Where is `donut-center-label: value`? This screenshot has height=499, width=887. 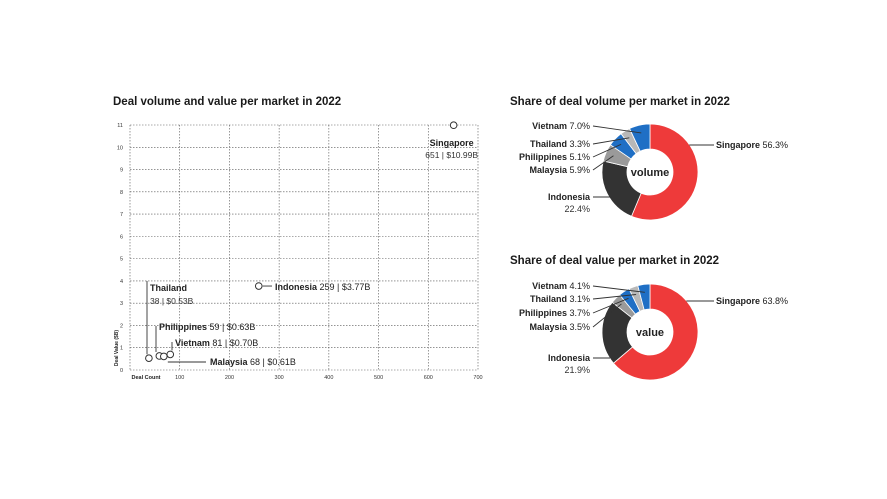
donut-center-label: value is located at coordinates (650, 333).